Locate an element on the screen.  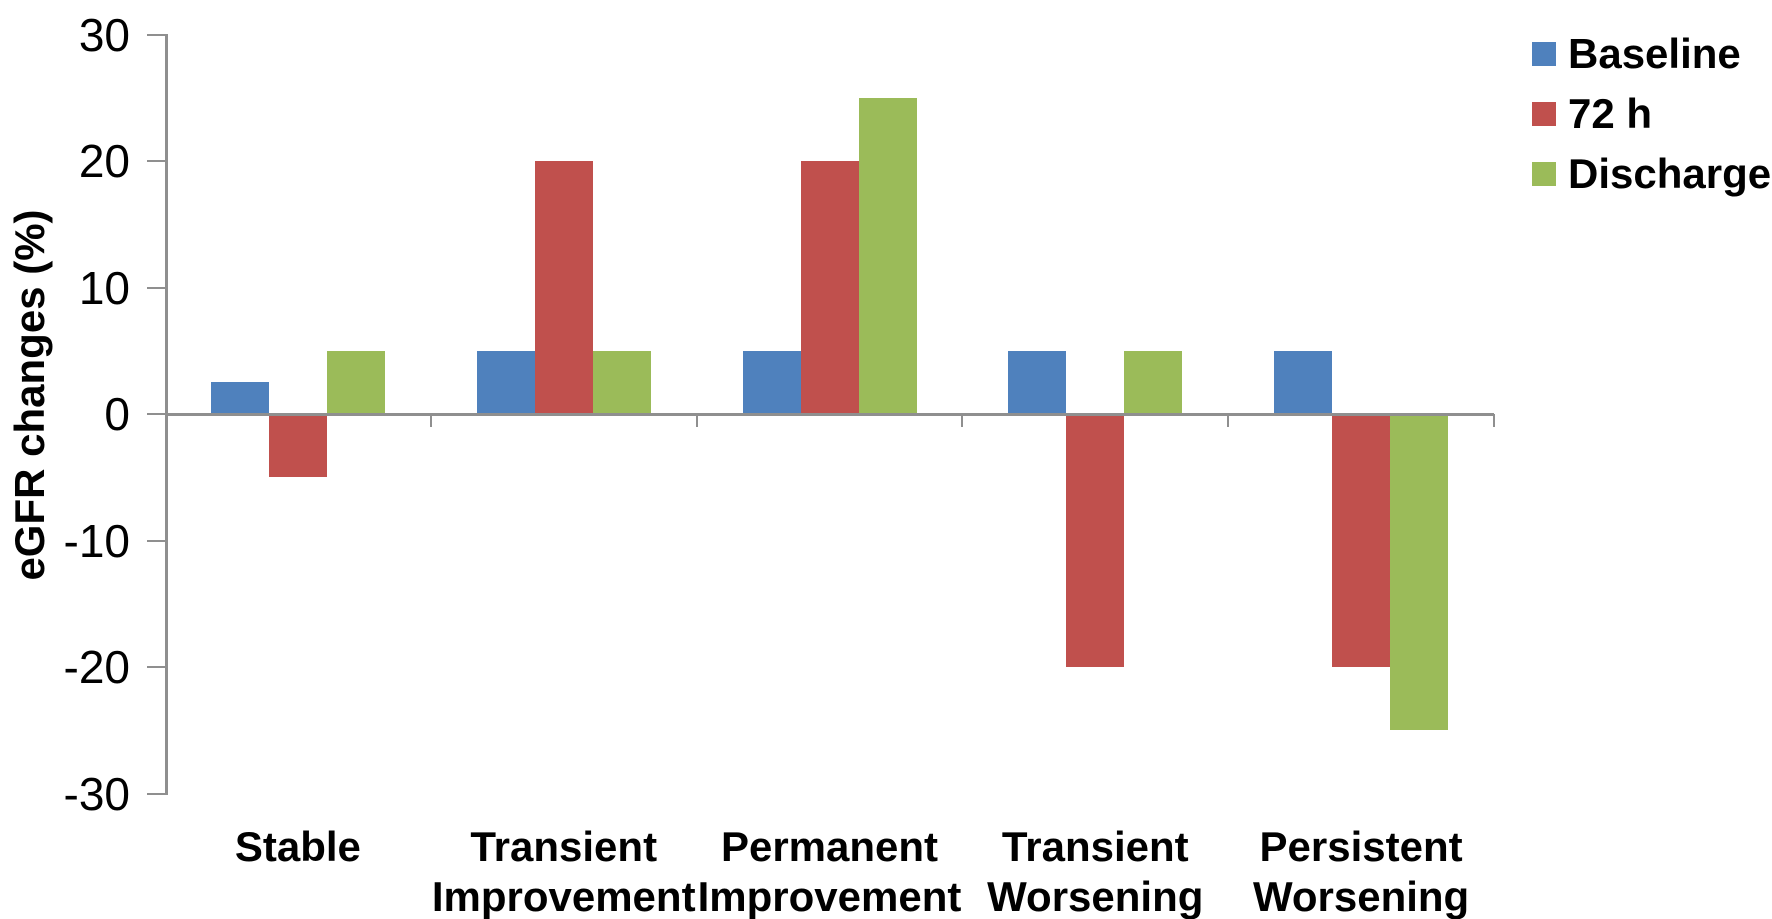
x-label-transient-improvement: Transient Improvement is located at coordinates (564, 870).